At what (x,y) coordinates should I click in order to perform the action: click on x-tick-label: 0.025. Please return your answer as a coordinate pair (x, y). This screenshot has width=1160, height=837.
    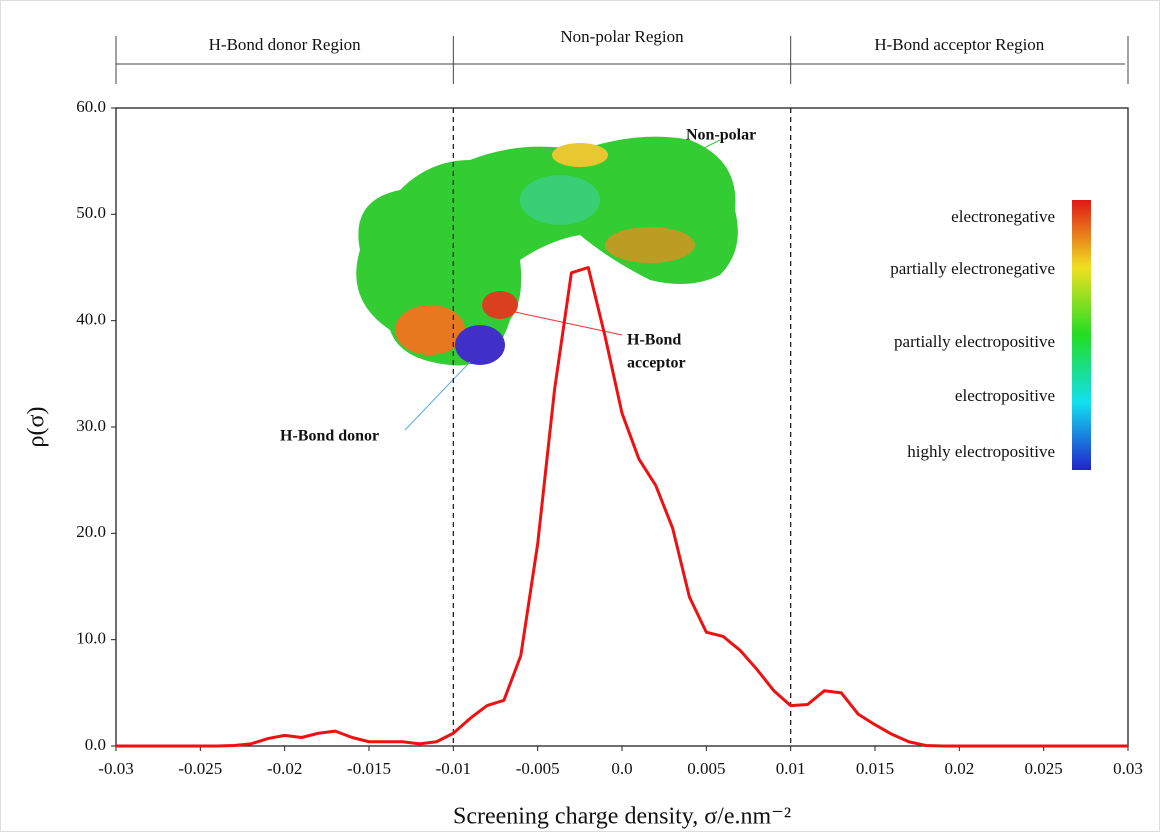
    Looking at the image, I should click on (1044, 768).